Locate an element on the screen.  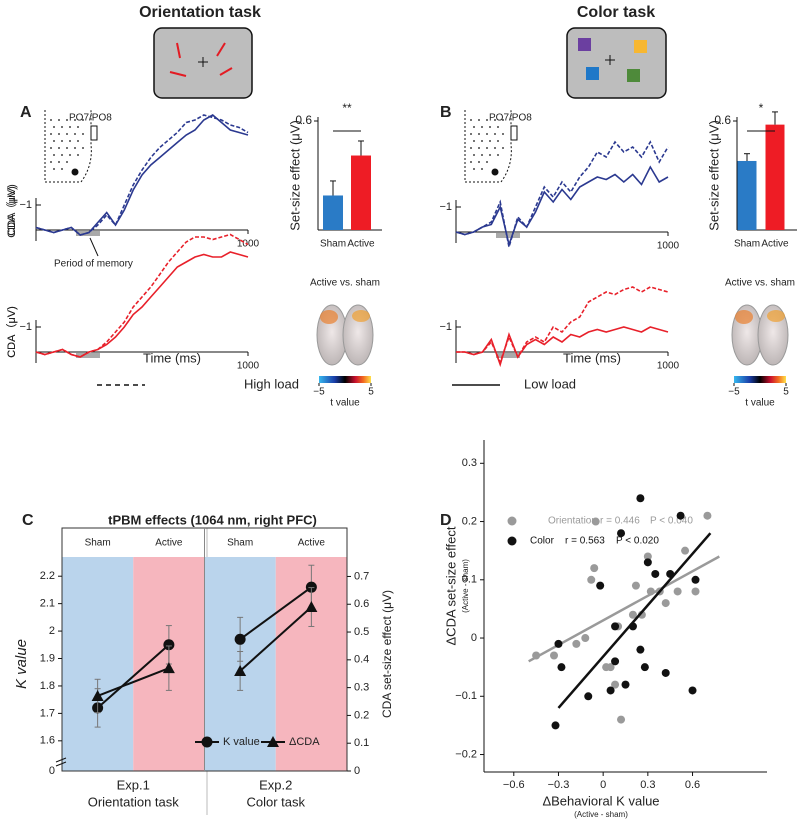
y-tick-label: 1.6 is located at coordinates (47, 741).